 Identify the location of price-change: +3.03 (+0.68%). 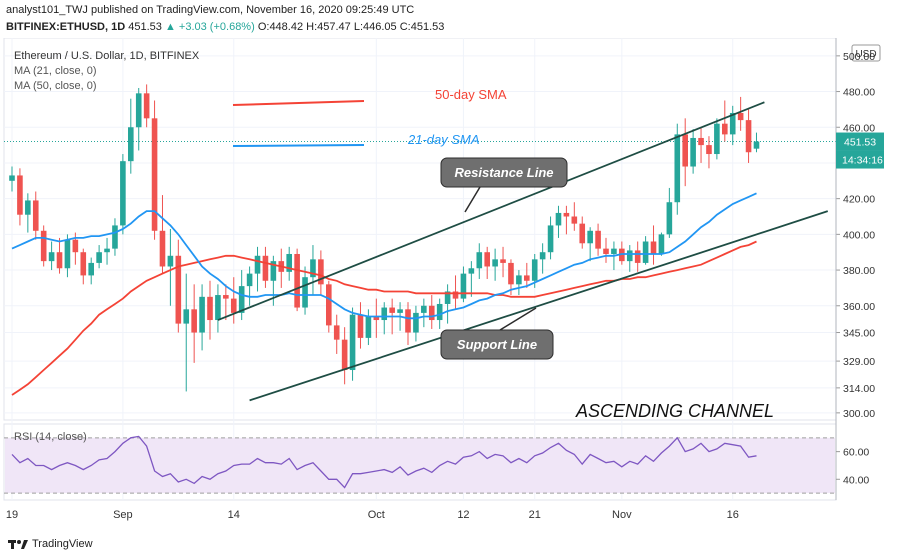
(216, 27).